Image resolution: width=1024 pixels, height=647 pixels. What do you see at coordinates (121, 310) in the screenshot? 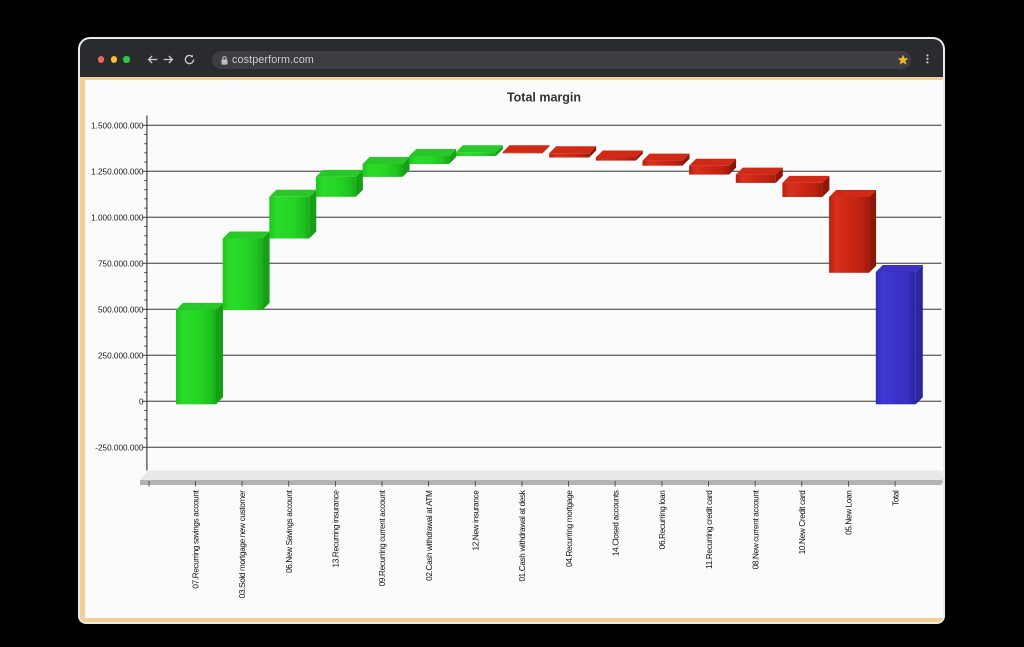
I see `svg-text: 500.000.000` at bounding box center [121, 310].